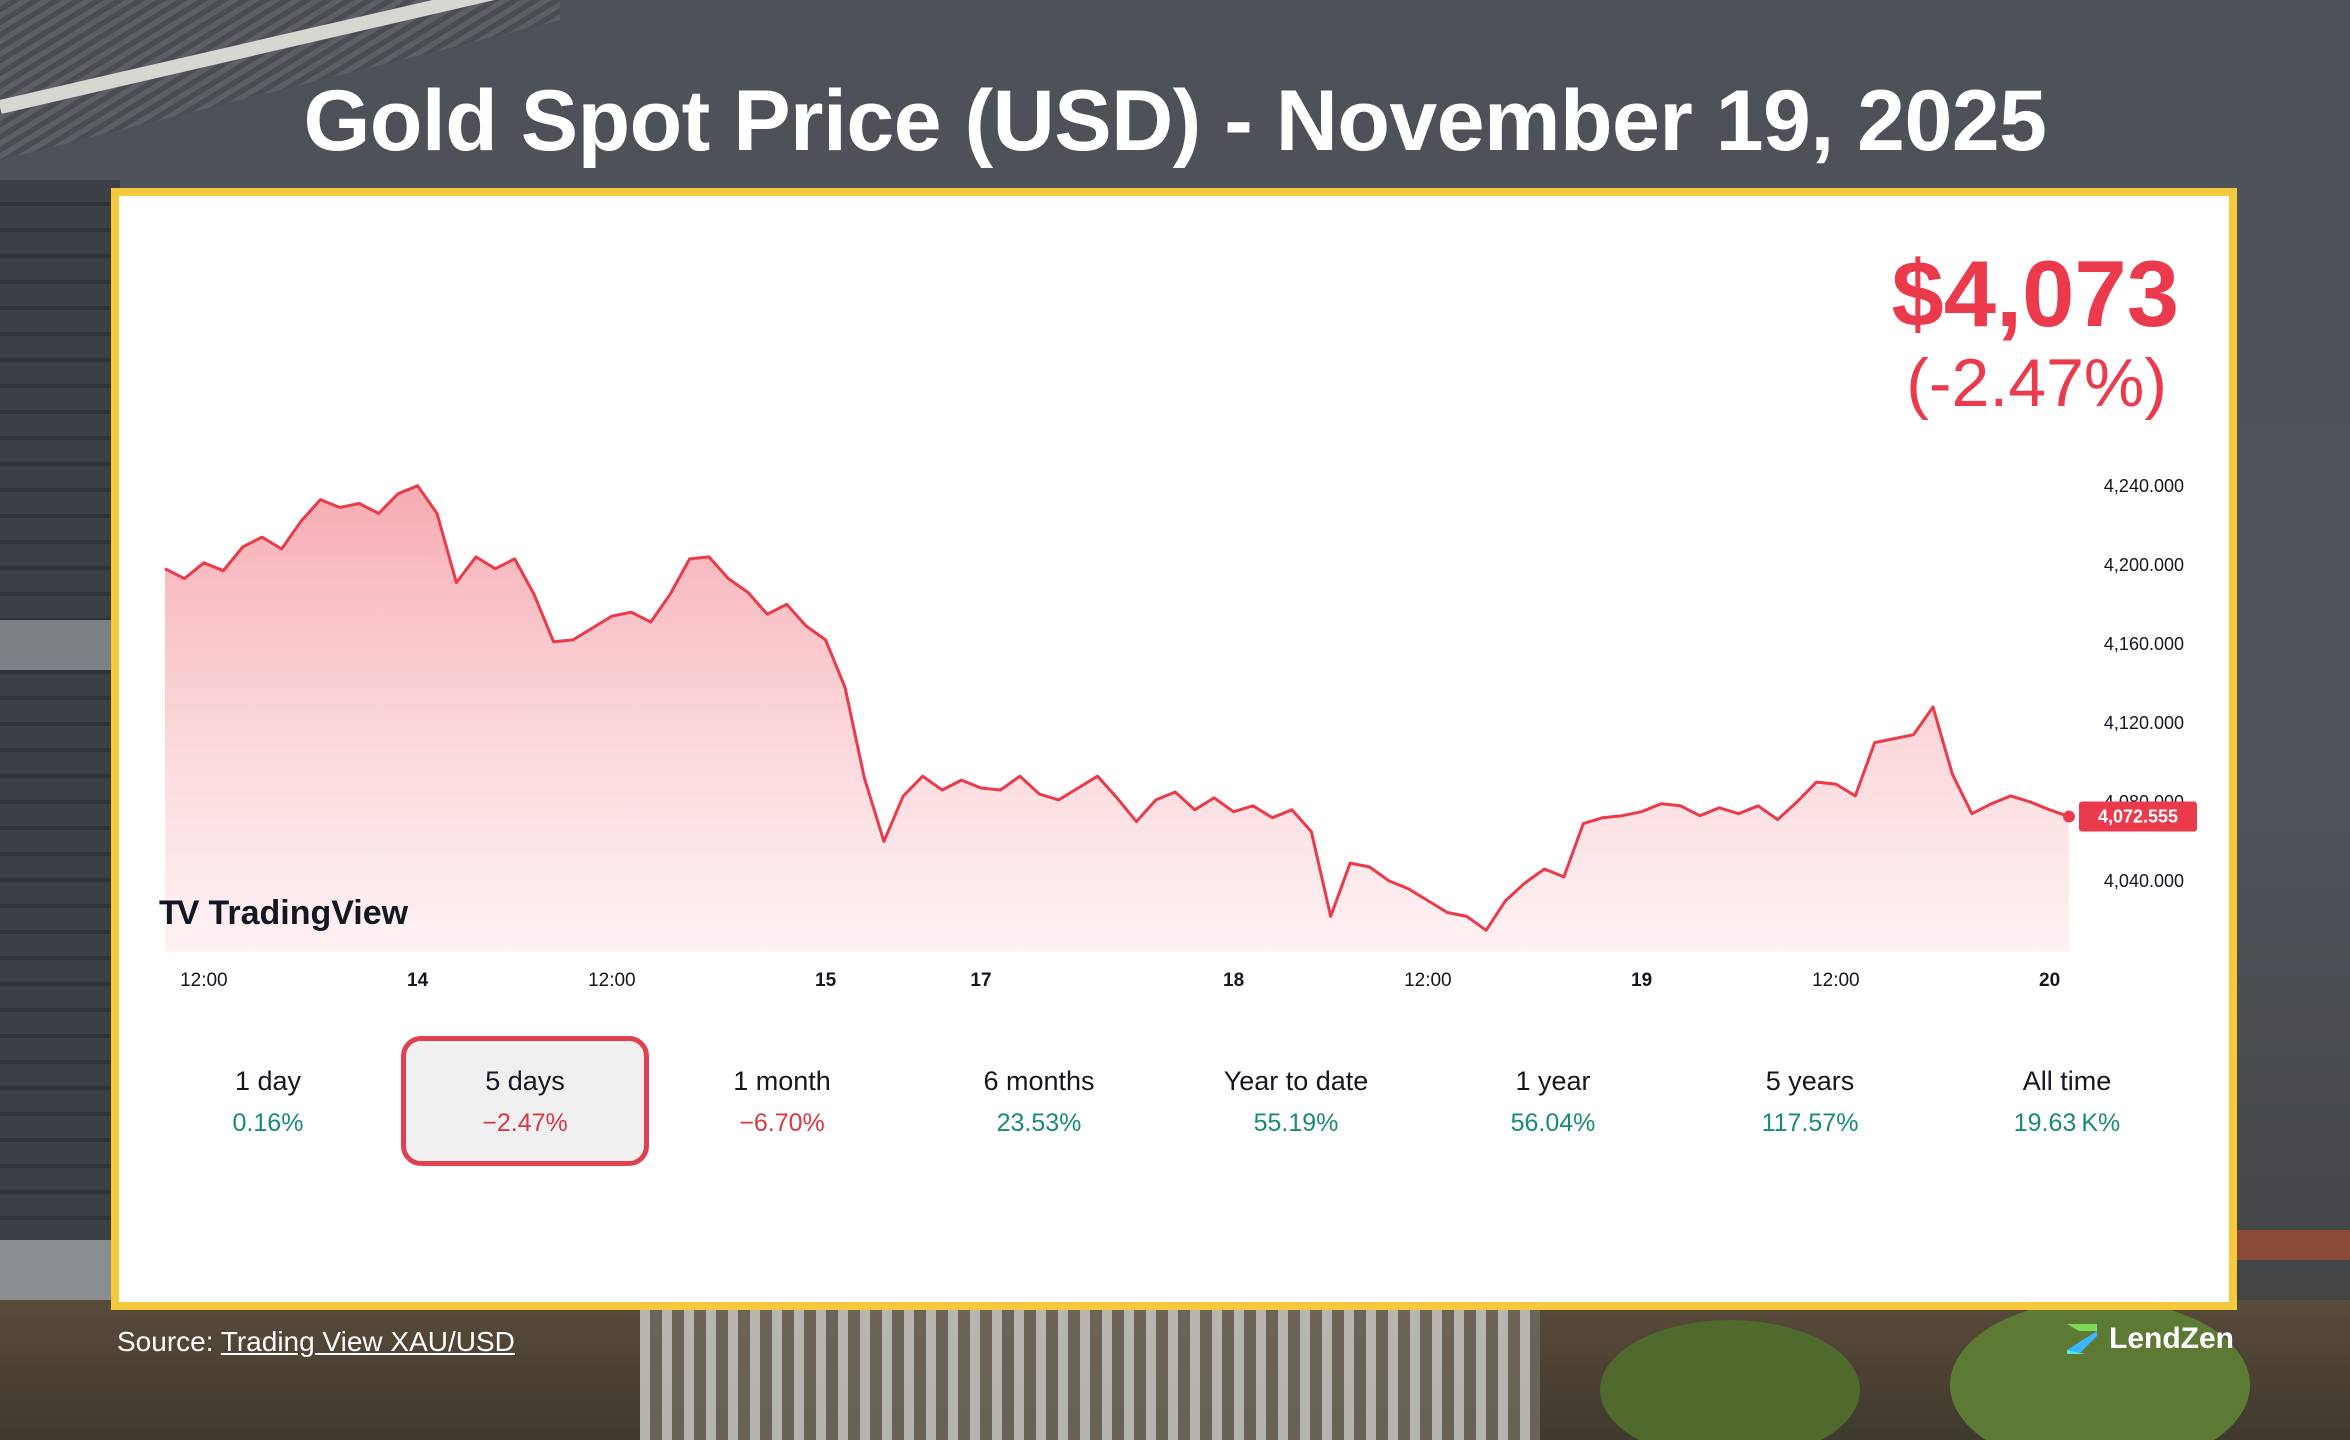 The height and width of the screenshot is (1440, 2350). I want to click on period-option: 5 years 117.57%, so click(1810, 1101).